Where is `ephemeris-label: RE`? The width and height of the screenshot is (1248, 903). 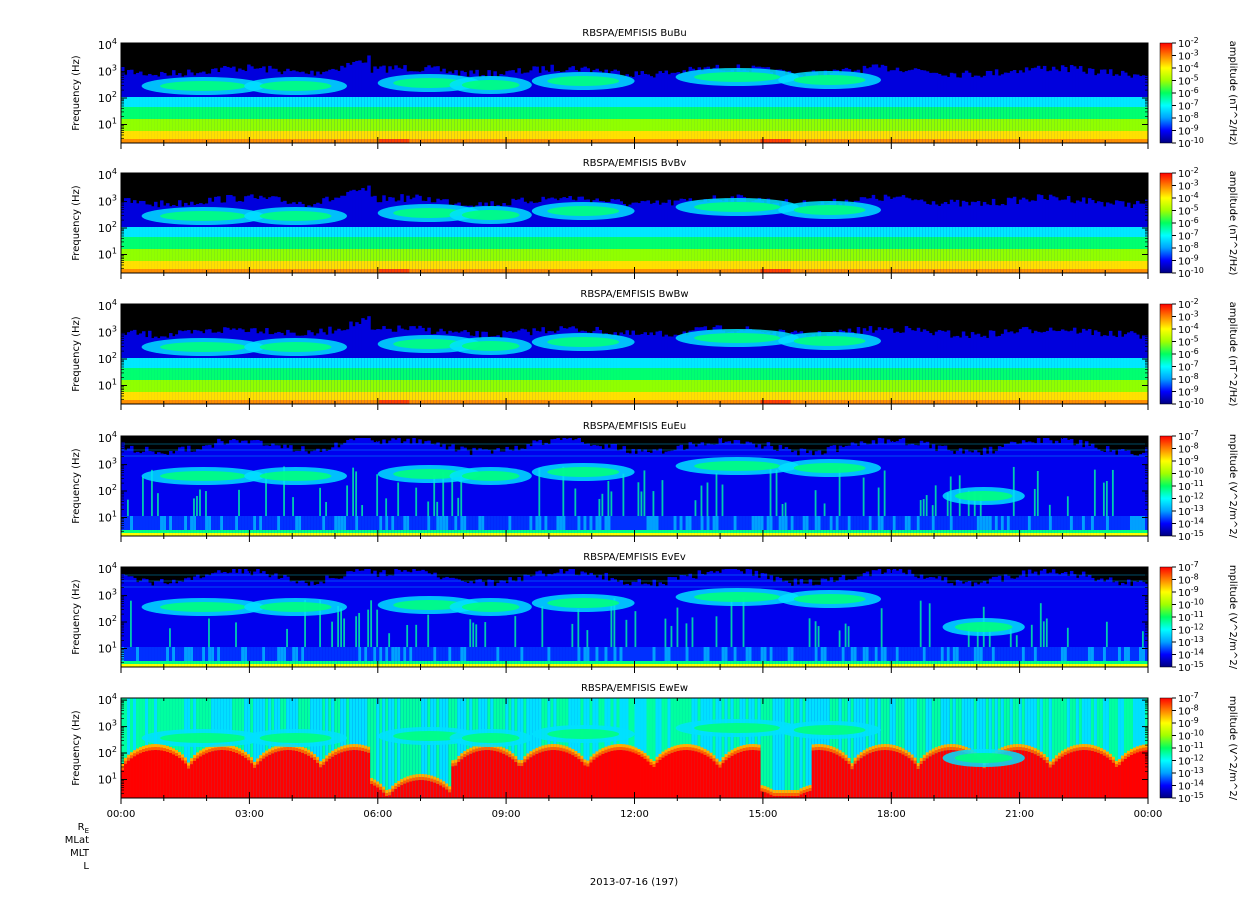
ephemeris-label: RE is located at coordinates (83, 828).